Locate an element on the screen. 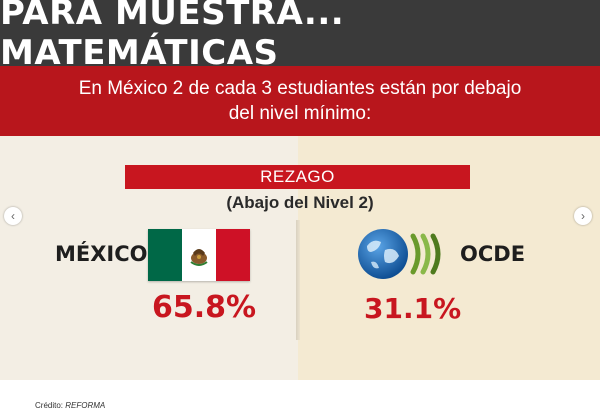  flag-green-stripe is located at coordinates (165, 255).